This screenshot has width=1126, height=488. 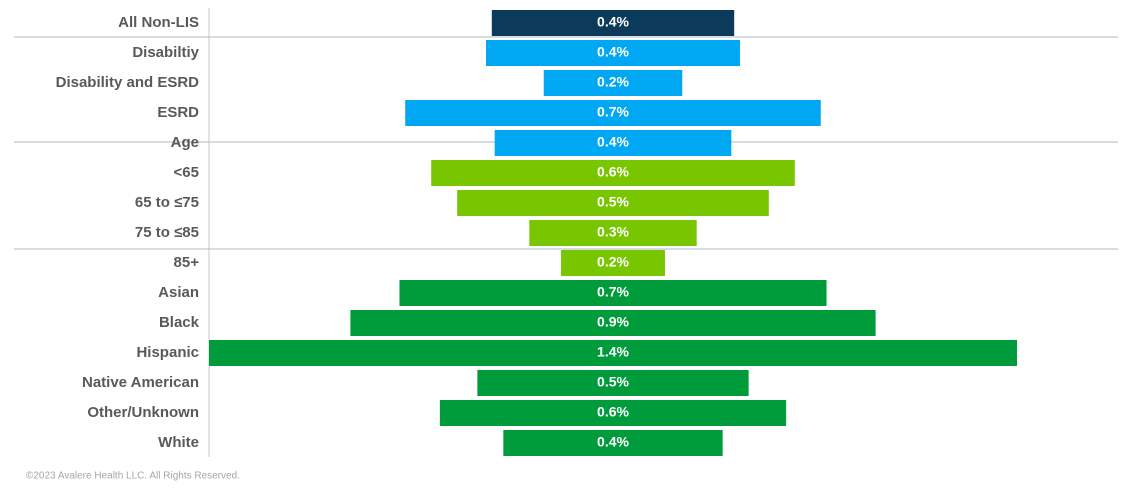 I want to click on category-label: 75 to ≤85, so click(x=167, y=232).